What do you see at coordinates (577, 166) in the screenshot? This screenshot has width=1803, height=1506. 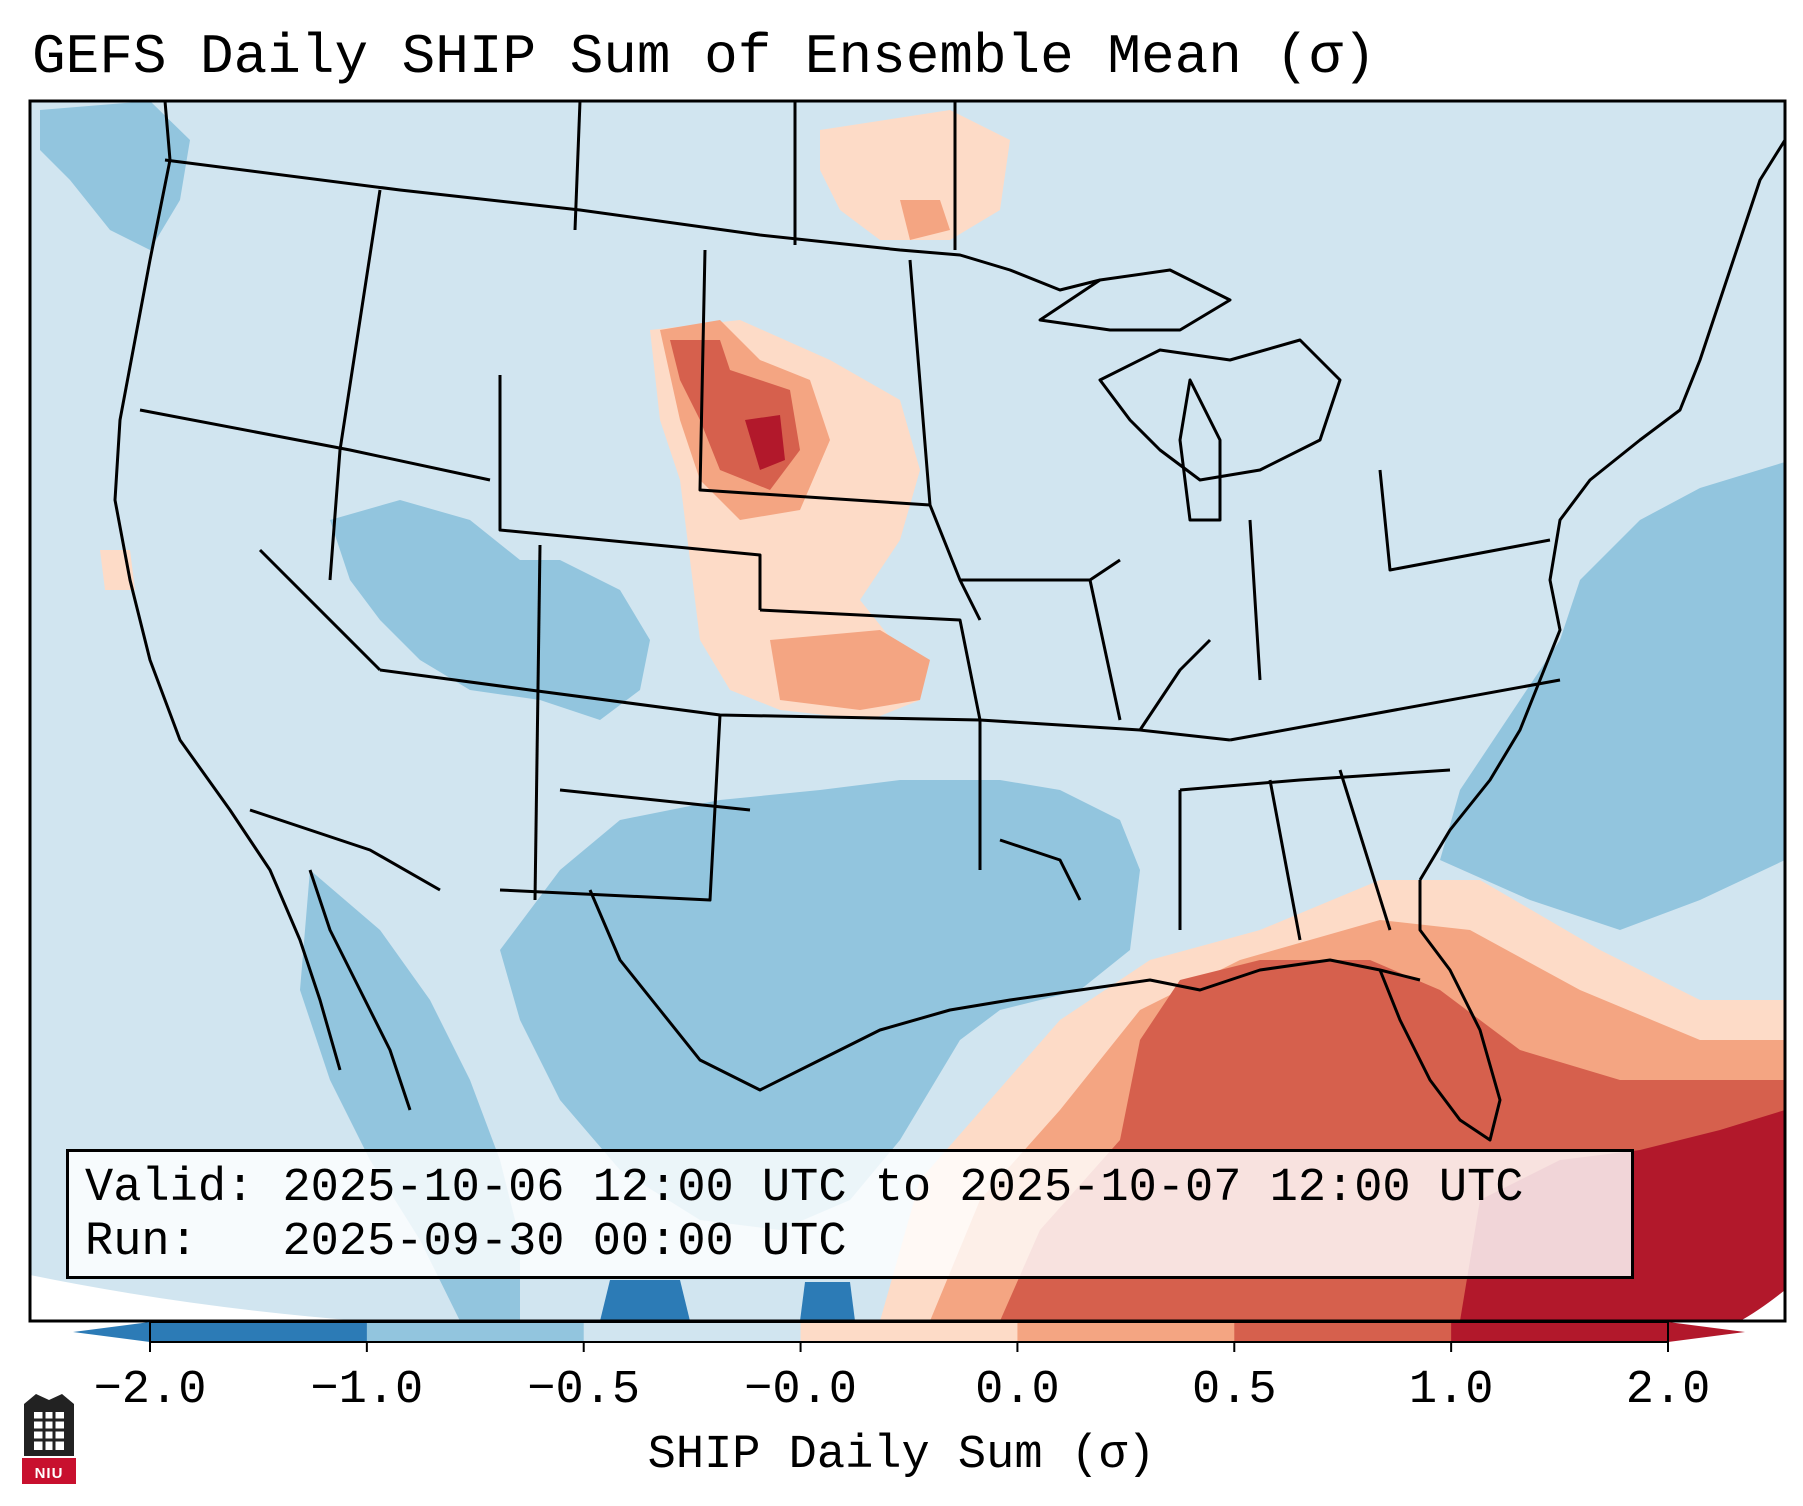 I see `canada-province-line` at bounding box center [577, 166].